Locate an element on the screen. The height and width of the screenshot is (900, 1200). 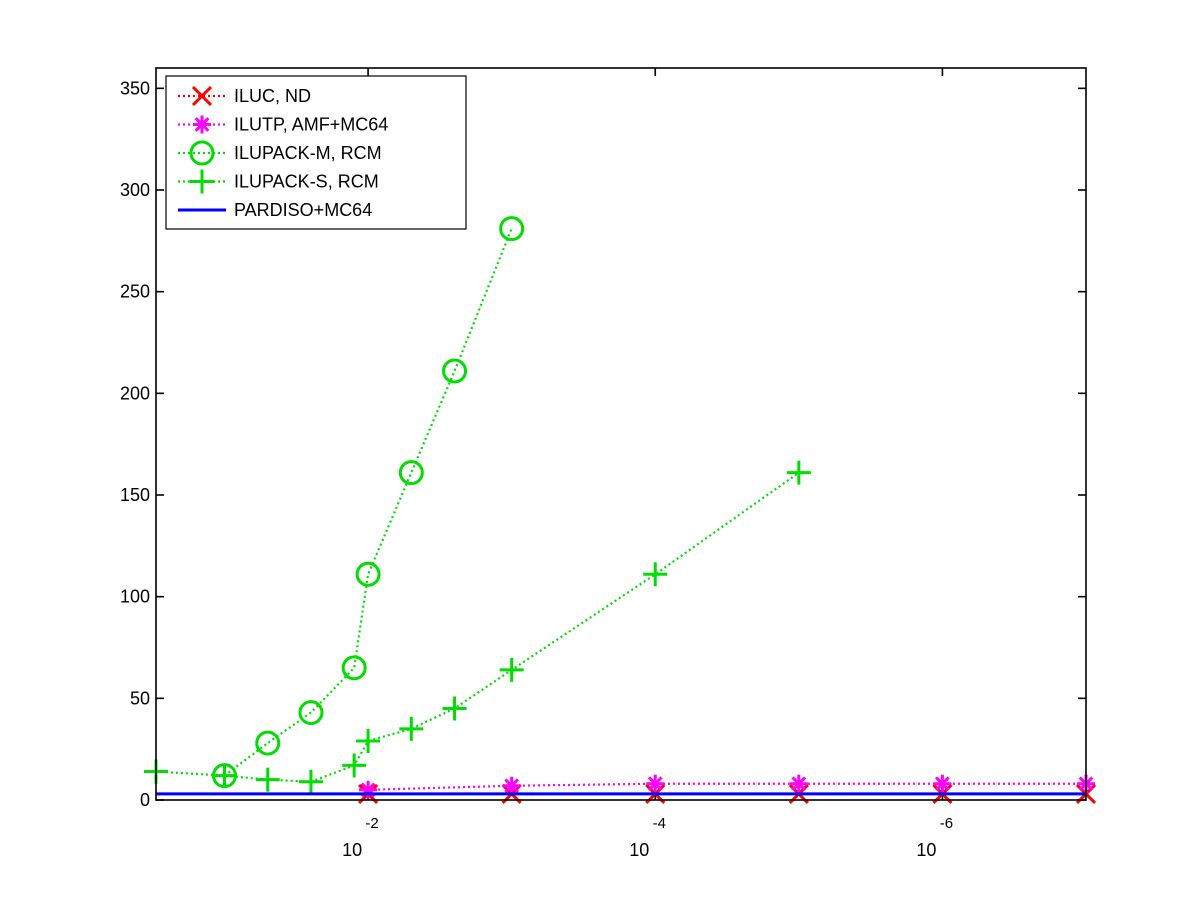
legend-entry: ILUC, ND is located at coordinates (244, 96).